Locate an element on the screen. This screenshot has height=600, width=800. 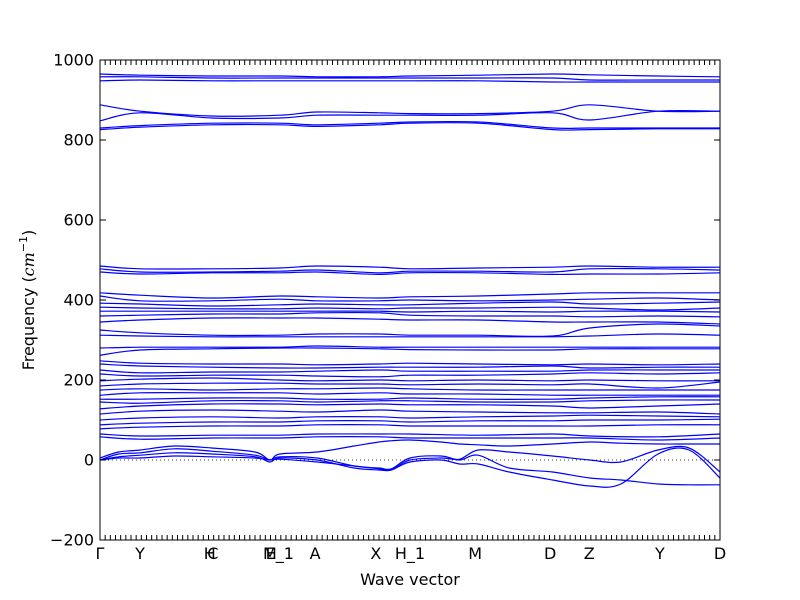
y-tick-label: 0 is located at coordinates (89, 460).